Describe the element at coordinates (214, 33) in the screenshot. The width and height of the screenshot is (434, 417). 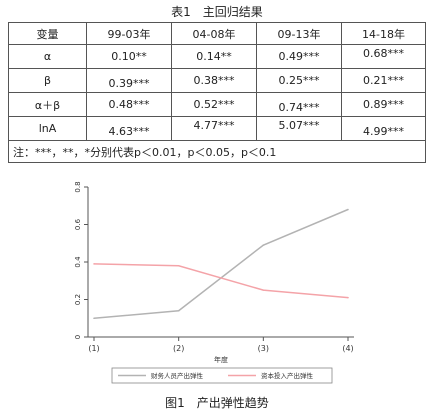
I see `header-cell: 04-08年` at that location.